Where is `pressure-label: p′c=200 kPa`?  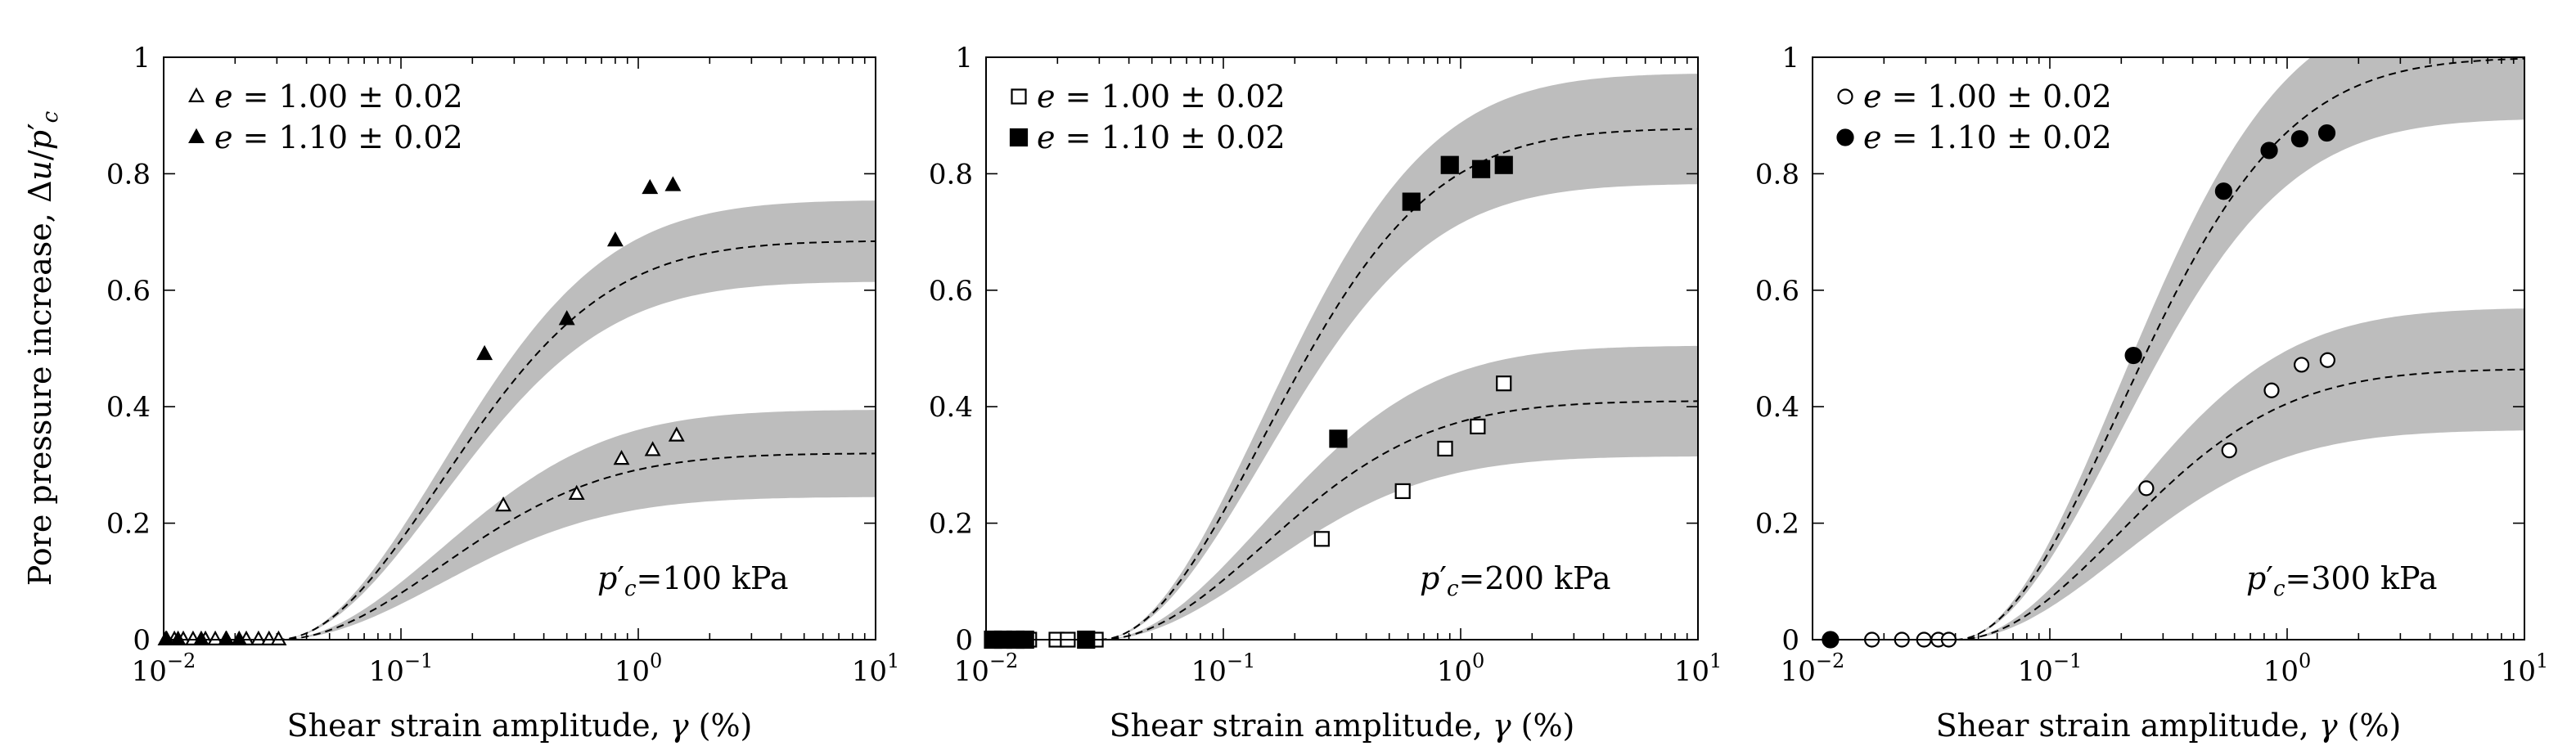
pressure-label: p′c=200 kPa is located at coordinates (1515, 580).